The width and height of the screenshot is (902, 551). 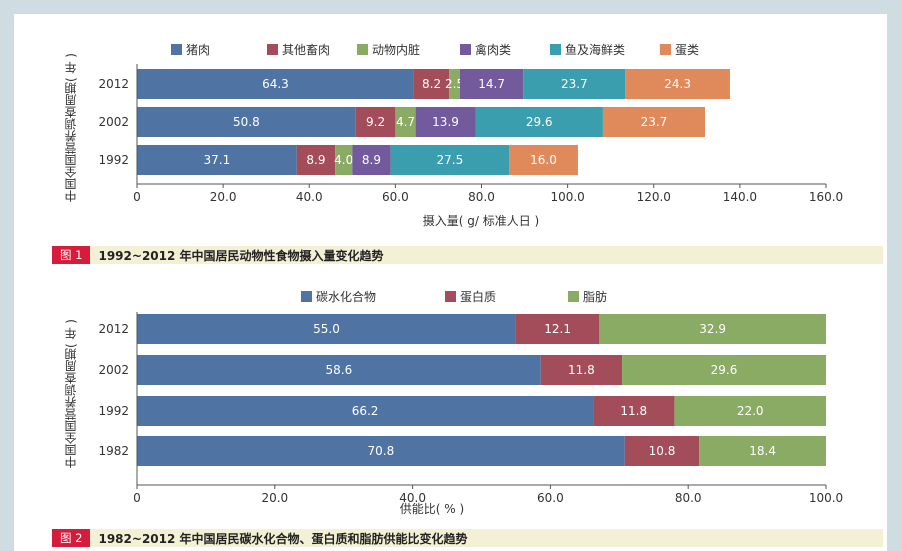 I want to click on chart1-category-label: 2002, so click(x=113, y=122).